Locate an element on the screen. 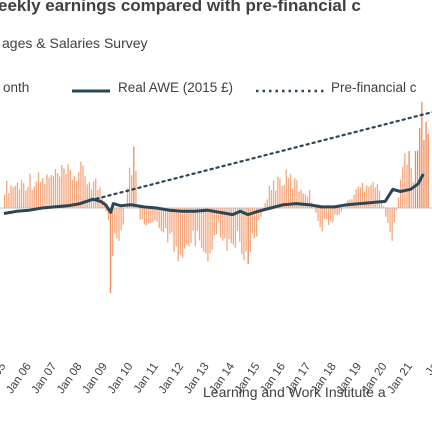 This screenshot has width=432, height=432. legend-label-month: onth is located at coordinates (16, 87).